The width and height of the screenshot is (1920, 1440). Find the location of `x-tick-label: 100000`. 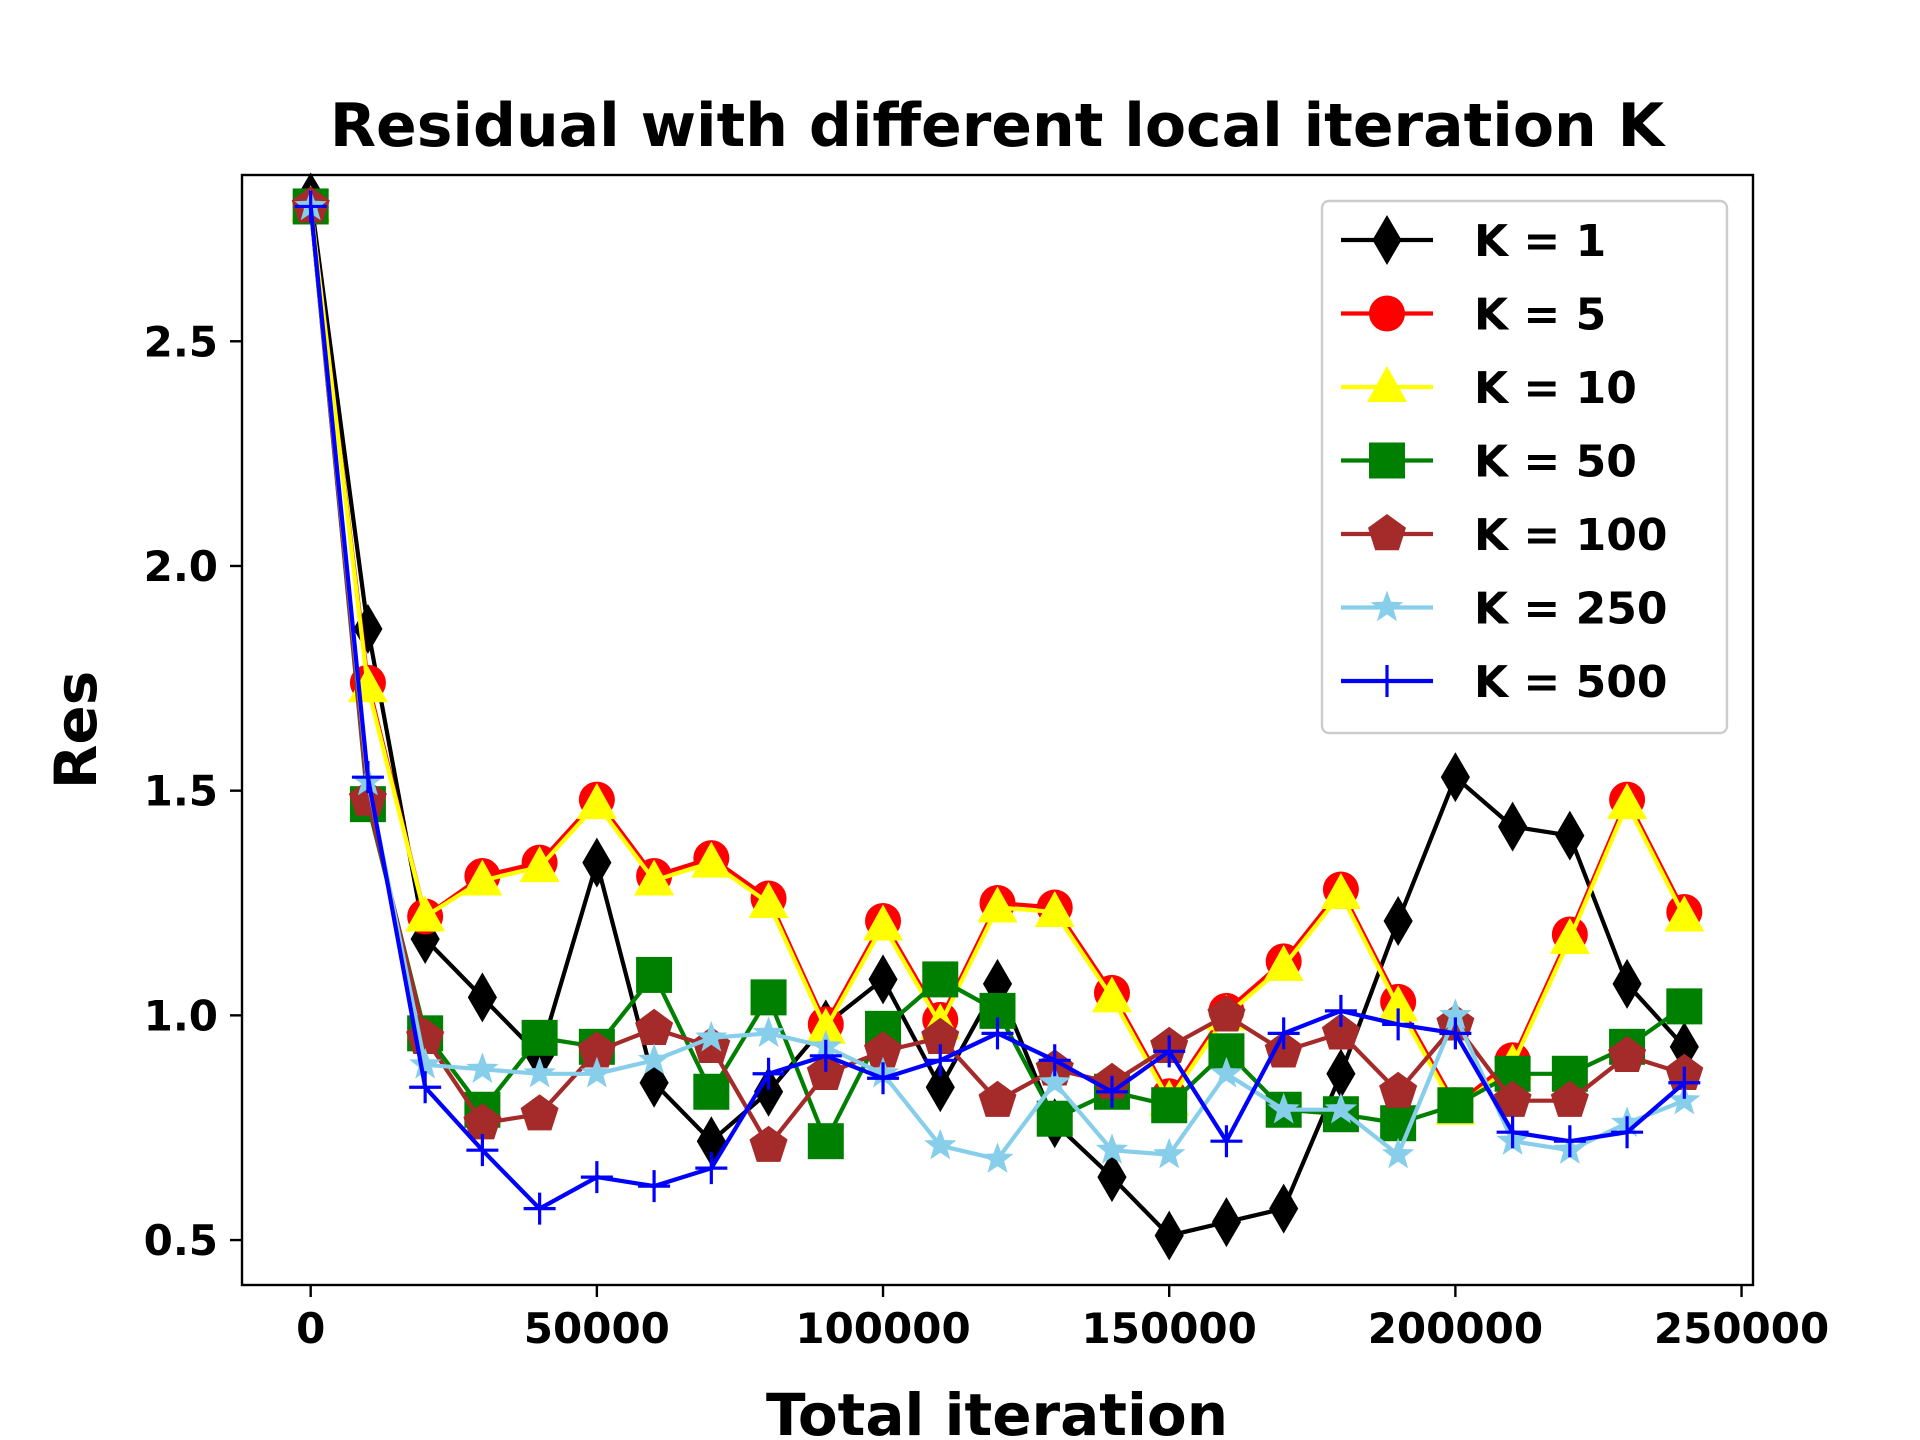

x-tick-label: 100000 is located at coordinates (882, 1328).